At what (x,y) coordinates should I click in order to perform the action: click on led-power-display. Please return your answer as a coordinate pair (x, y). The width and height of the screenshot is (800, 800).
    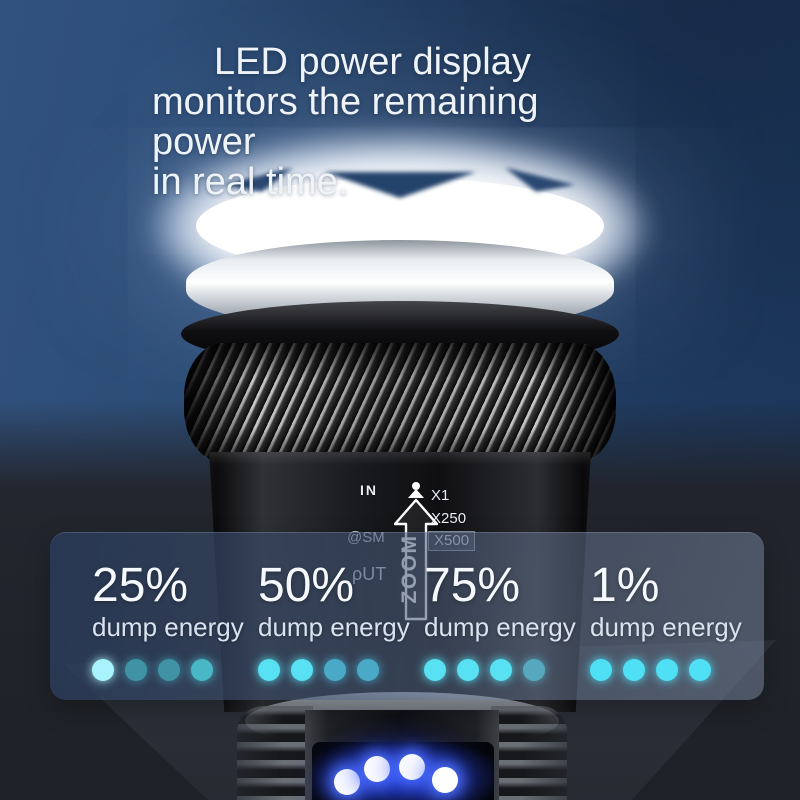
    Looking at the image, I should click on (403, 771).